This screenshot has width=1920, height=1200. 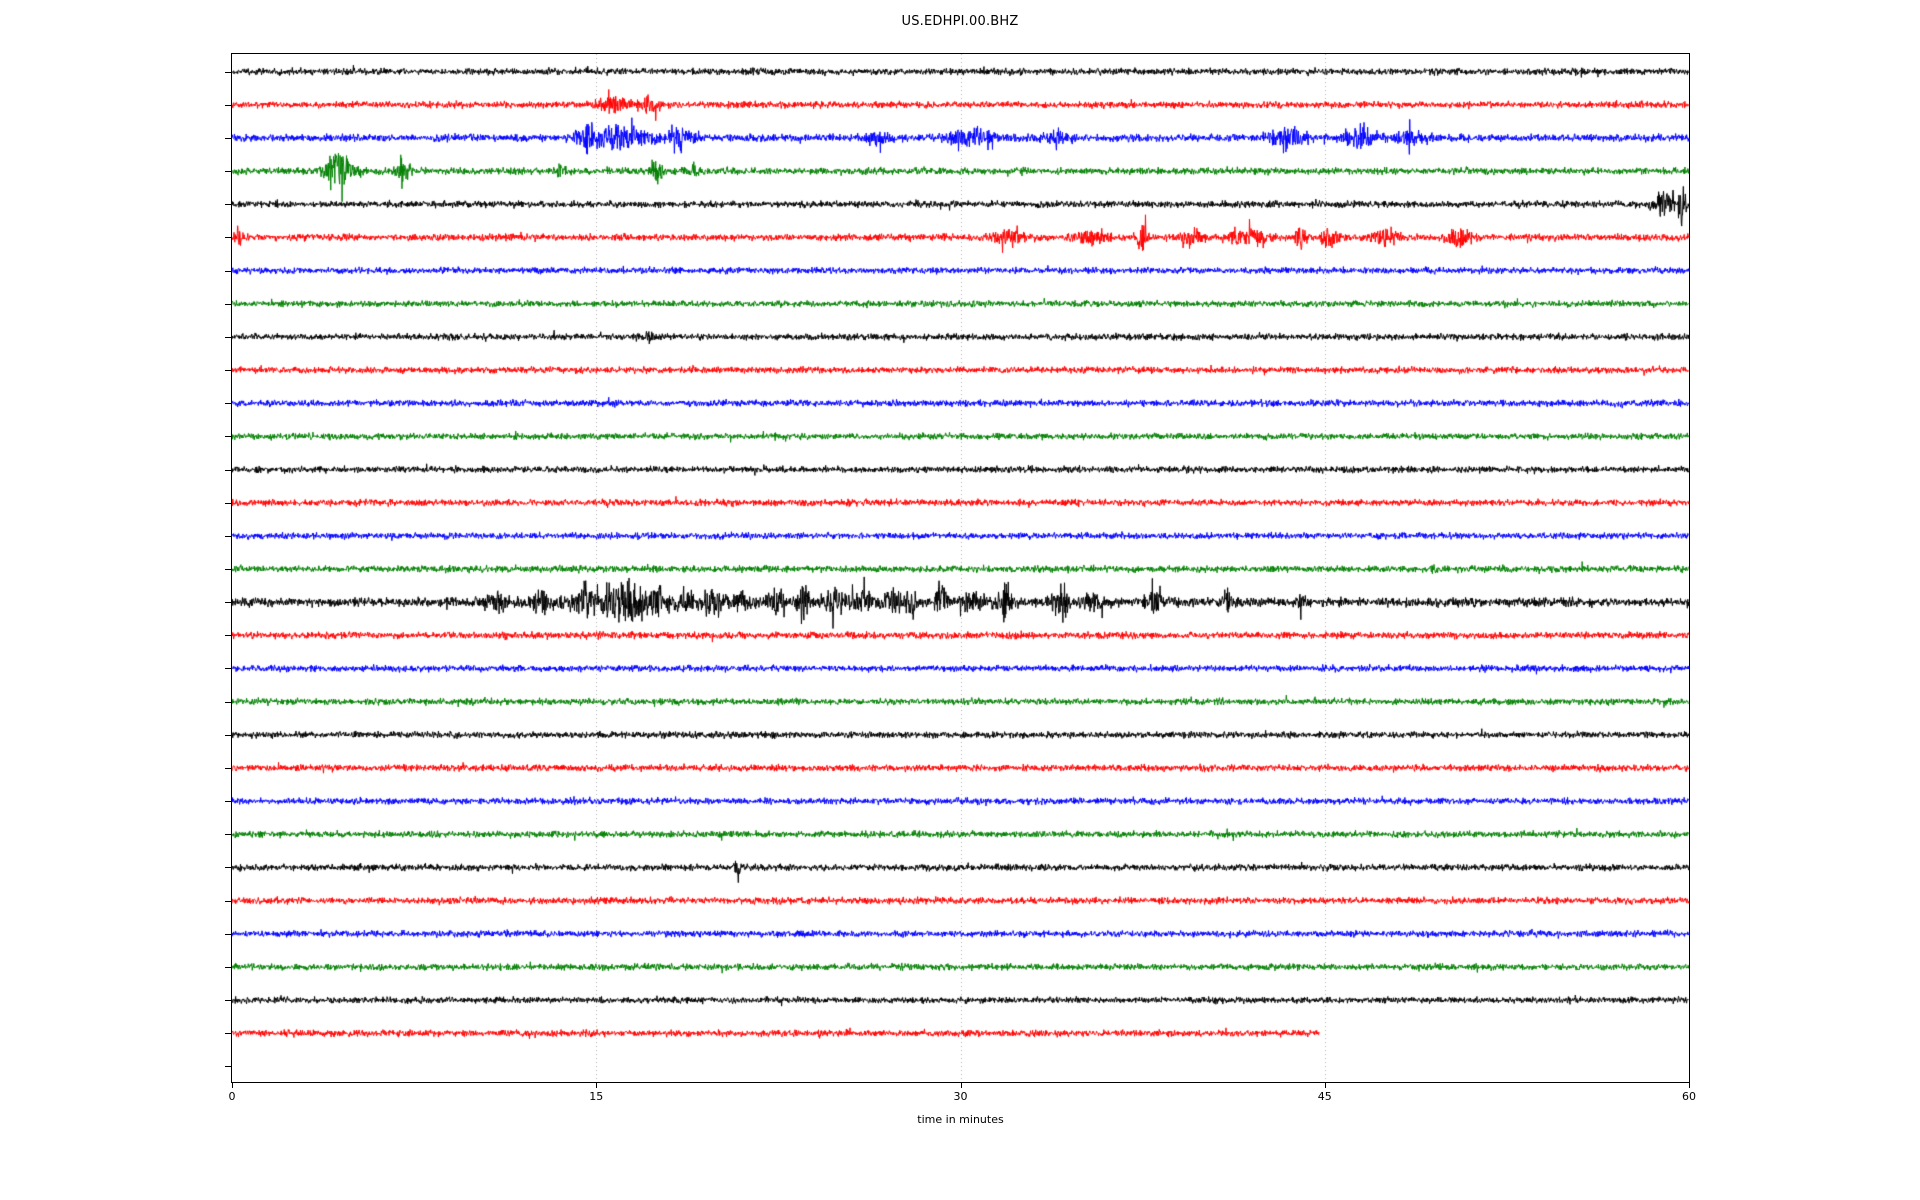 What do you see at coordinates (596, 1096) in the screenshot?
I see `x-axis-tick-label: 15` at bounding box center [596, 1096].